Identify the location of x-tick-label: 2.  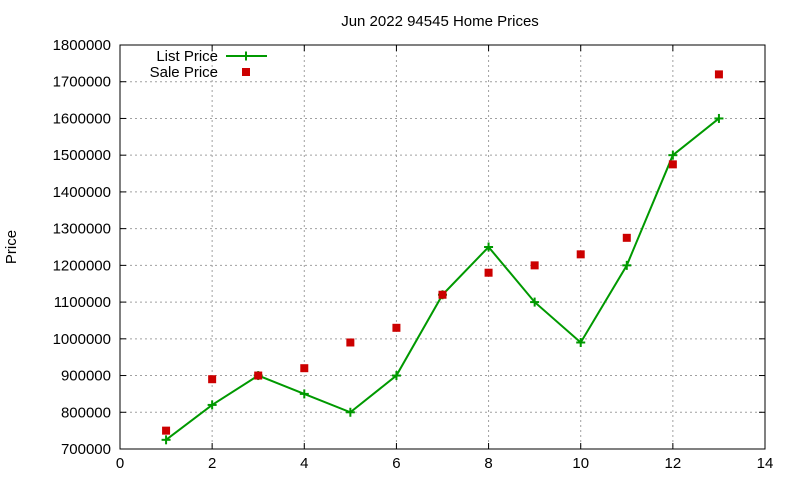
(212, 463).